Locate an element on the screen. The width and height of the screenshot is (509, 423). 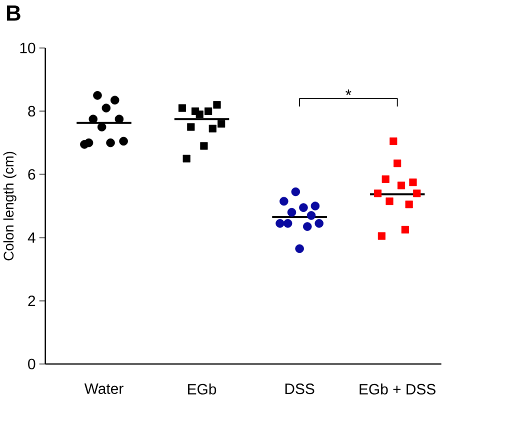
x-tick-label: Water is located at coordinates (104, 389).